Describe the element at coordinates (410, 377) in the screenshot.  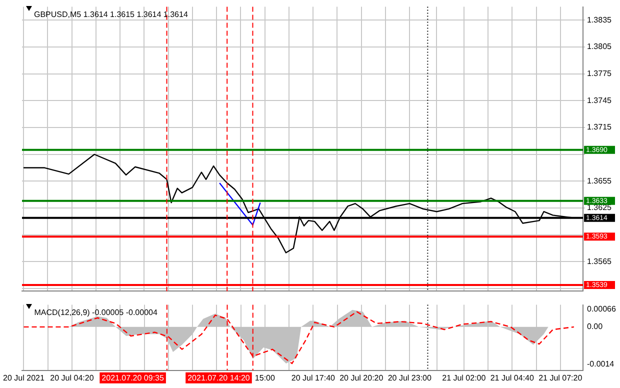
I see `x-tick-label: 20 Jul 23:00` at that location.